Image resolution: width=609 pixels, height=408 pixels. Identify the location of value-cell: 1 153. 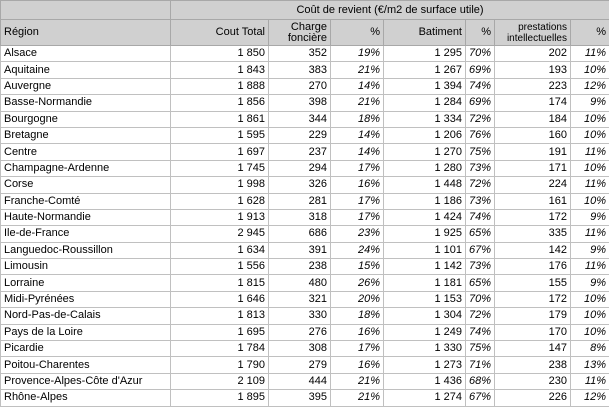
(424, 299).